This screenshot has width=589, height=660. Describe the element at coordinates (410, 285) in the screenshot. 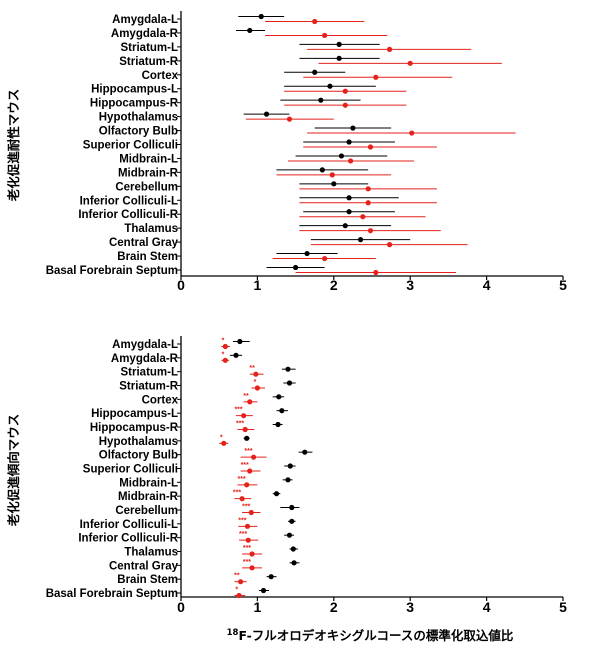

I see `x-tick-label: 3` at that location.